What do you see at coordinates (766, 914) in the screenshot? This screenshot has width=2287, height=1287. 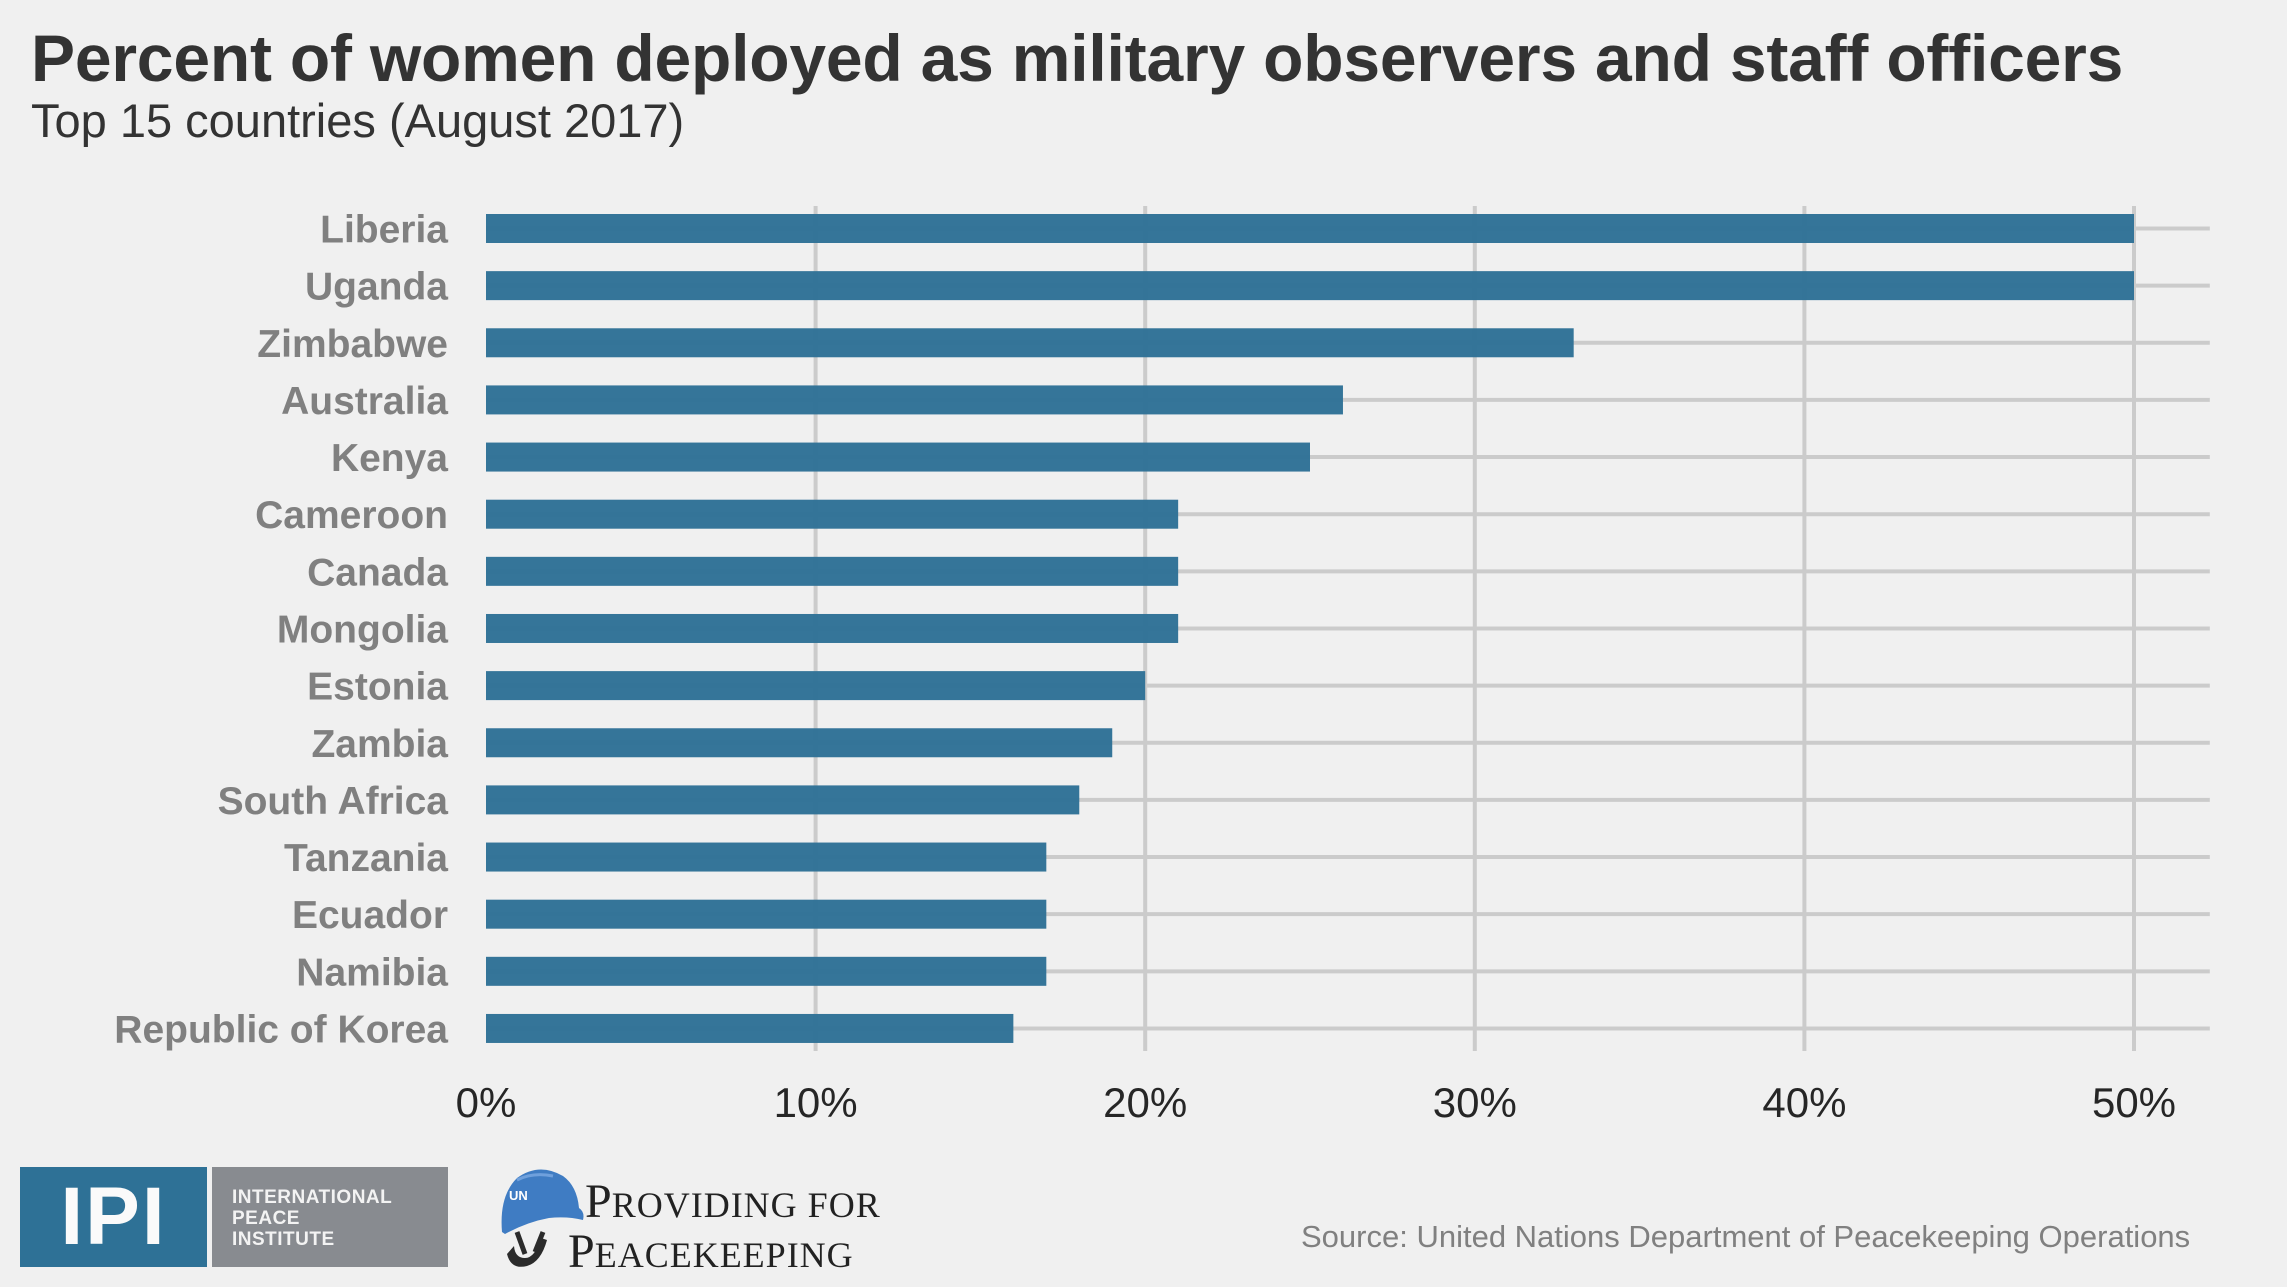 I see `bar-ecuador` at bounding box center [766, 914].